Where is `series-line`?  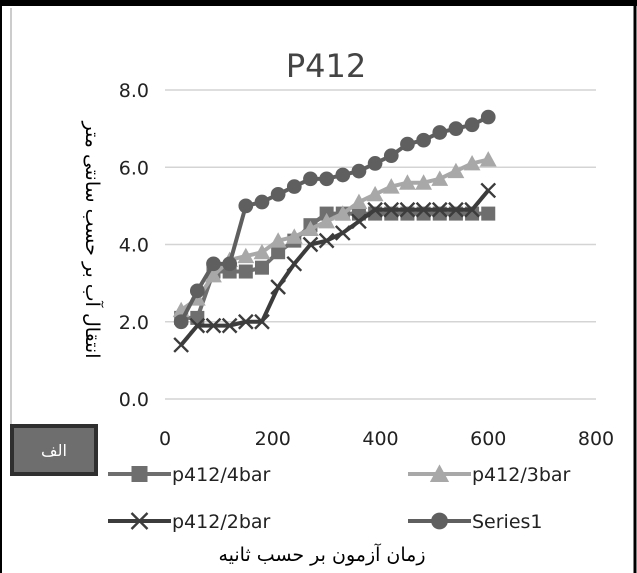 series-line is located at coordinates (334, 268).